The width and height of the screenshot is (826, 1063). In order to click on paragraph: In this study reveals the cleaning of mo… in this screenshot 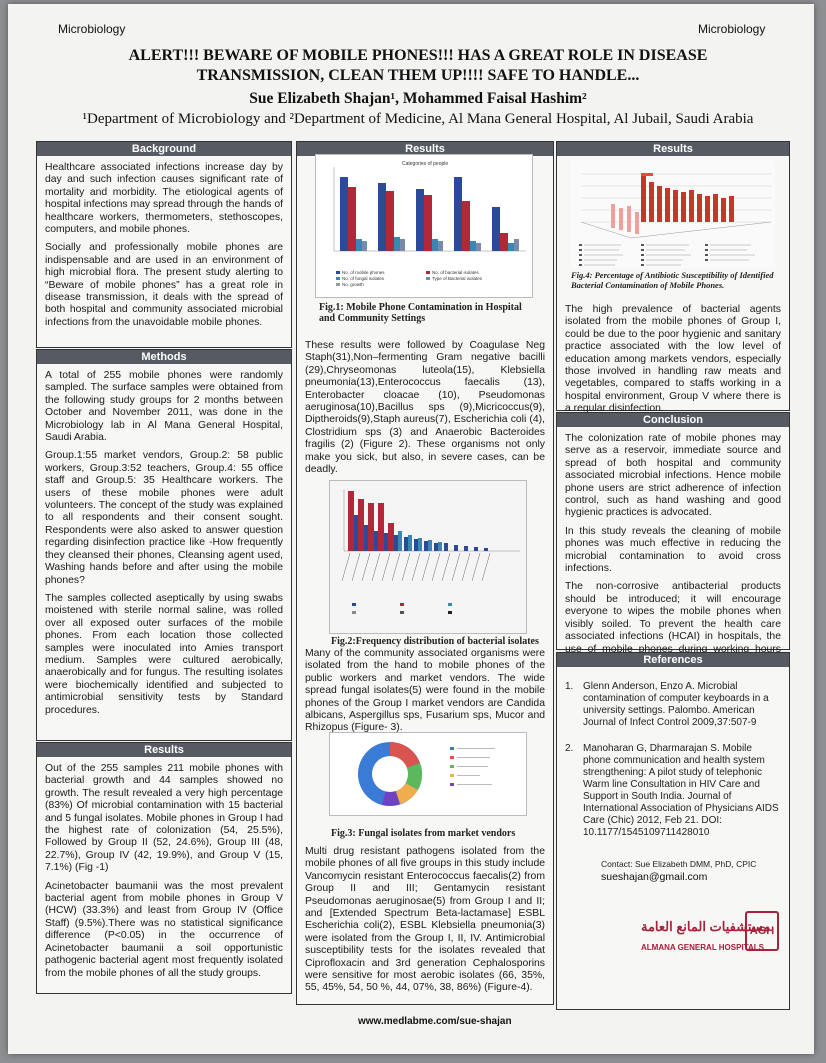, I will do `click(673, 550)`.